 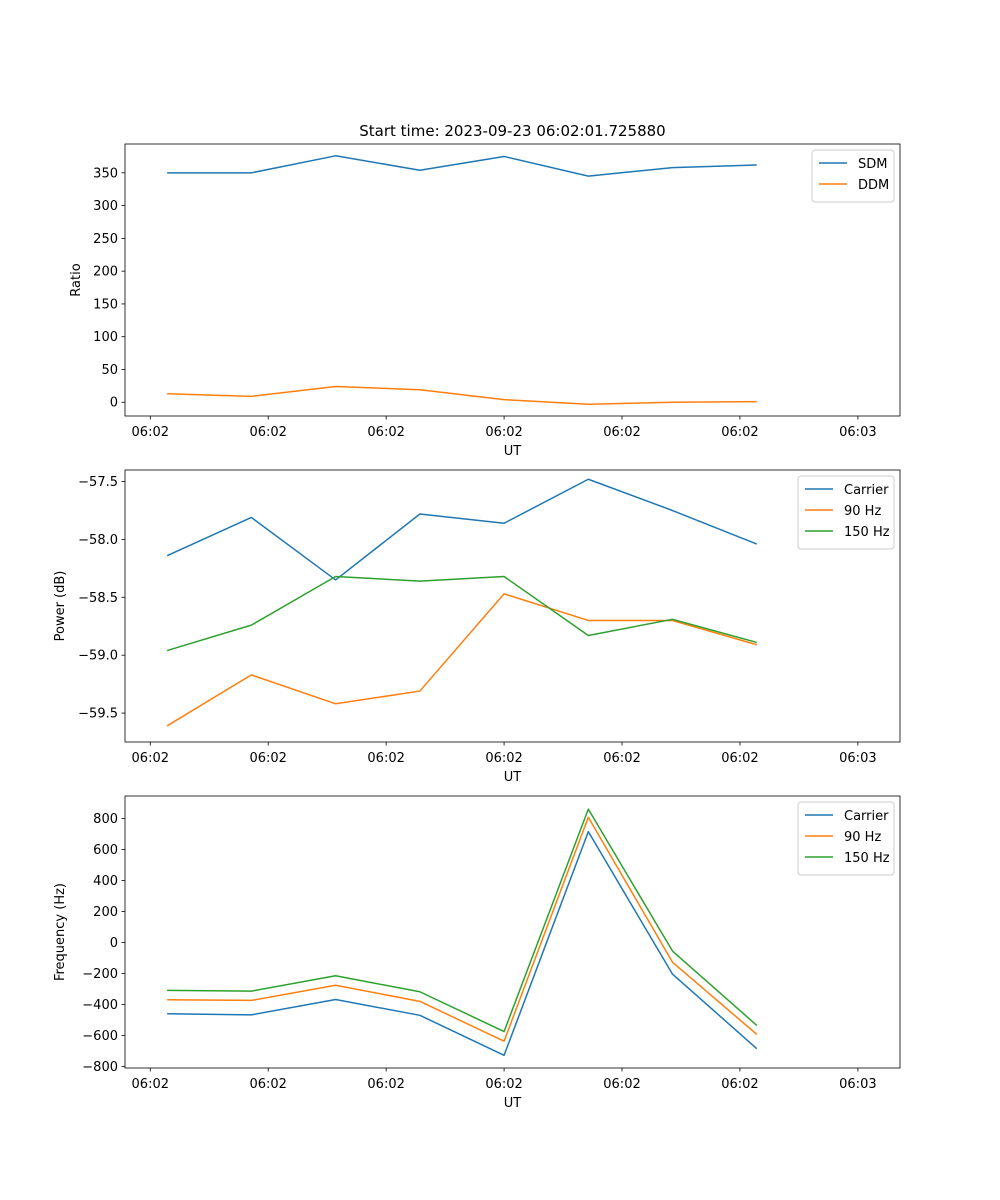 What do you see at coordinates (105, 881) in the screenshot?
I see `y-tick-label: 400` at bounding box center [105, 881].